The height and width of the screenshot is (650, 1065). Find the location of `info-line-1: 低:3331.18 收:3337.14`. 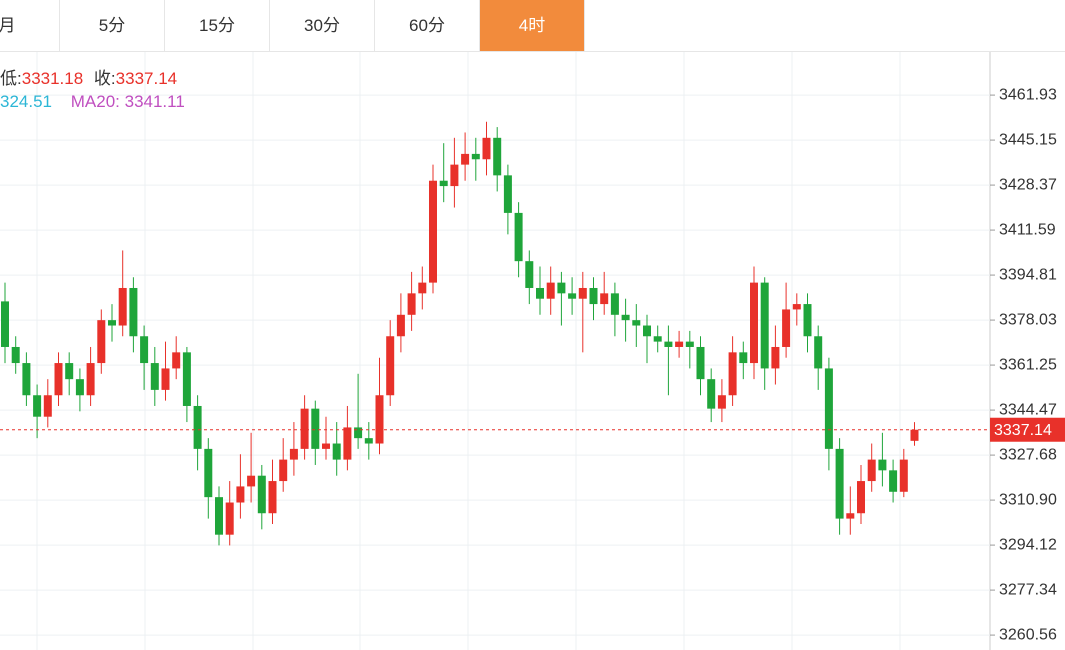

info-line-1: 低:3331.18 收:3337.14 is located at coordinates (88, 76).